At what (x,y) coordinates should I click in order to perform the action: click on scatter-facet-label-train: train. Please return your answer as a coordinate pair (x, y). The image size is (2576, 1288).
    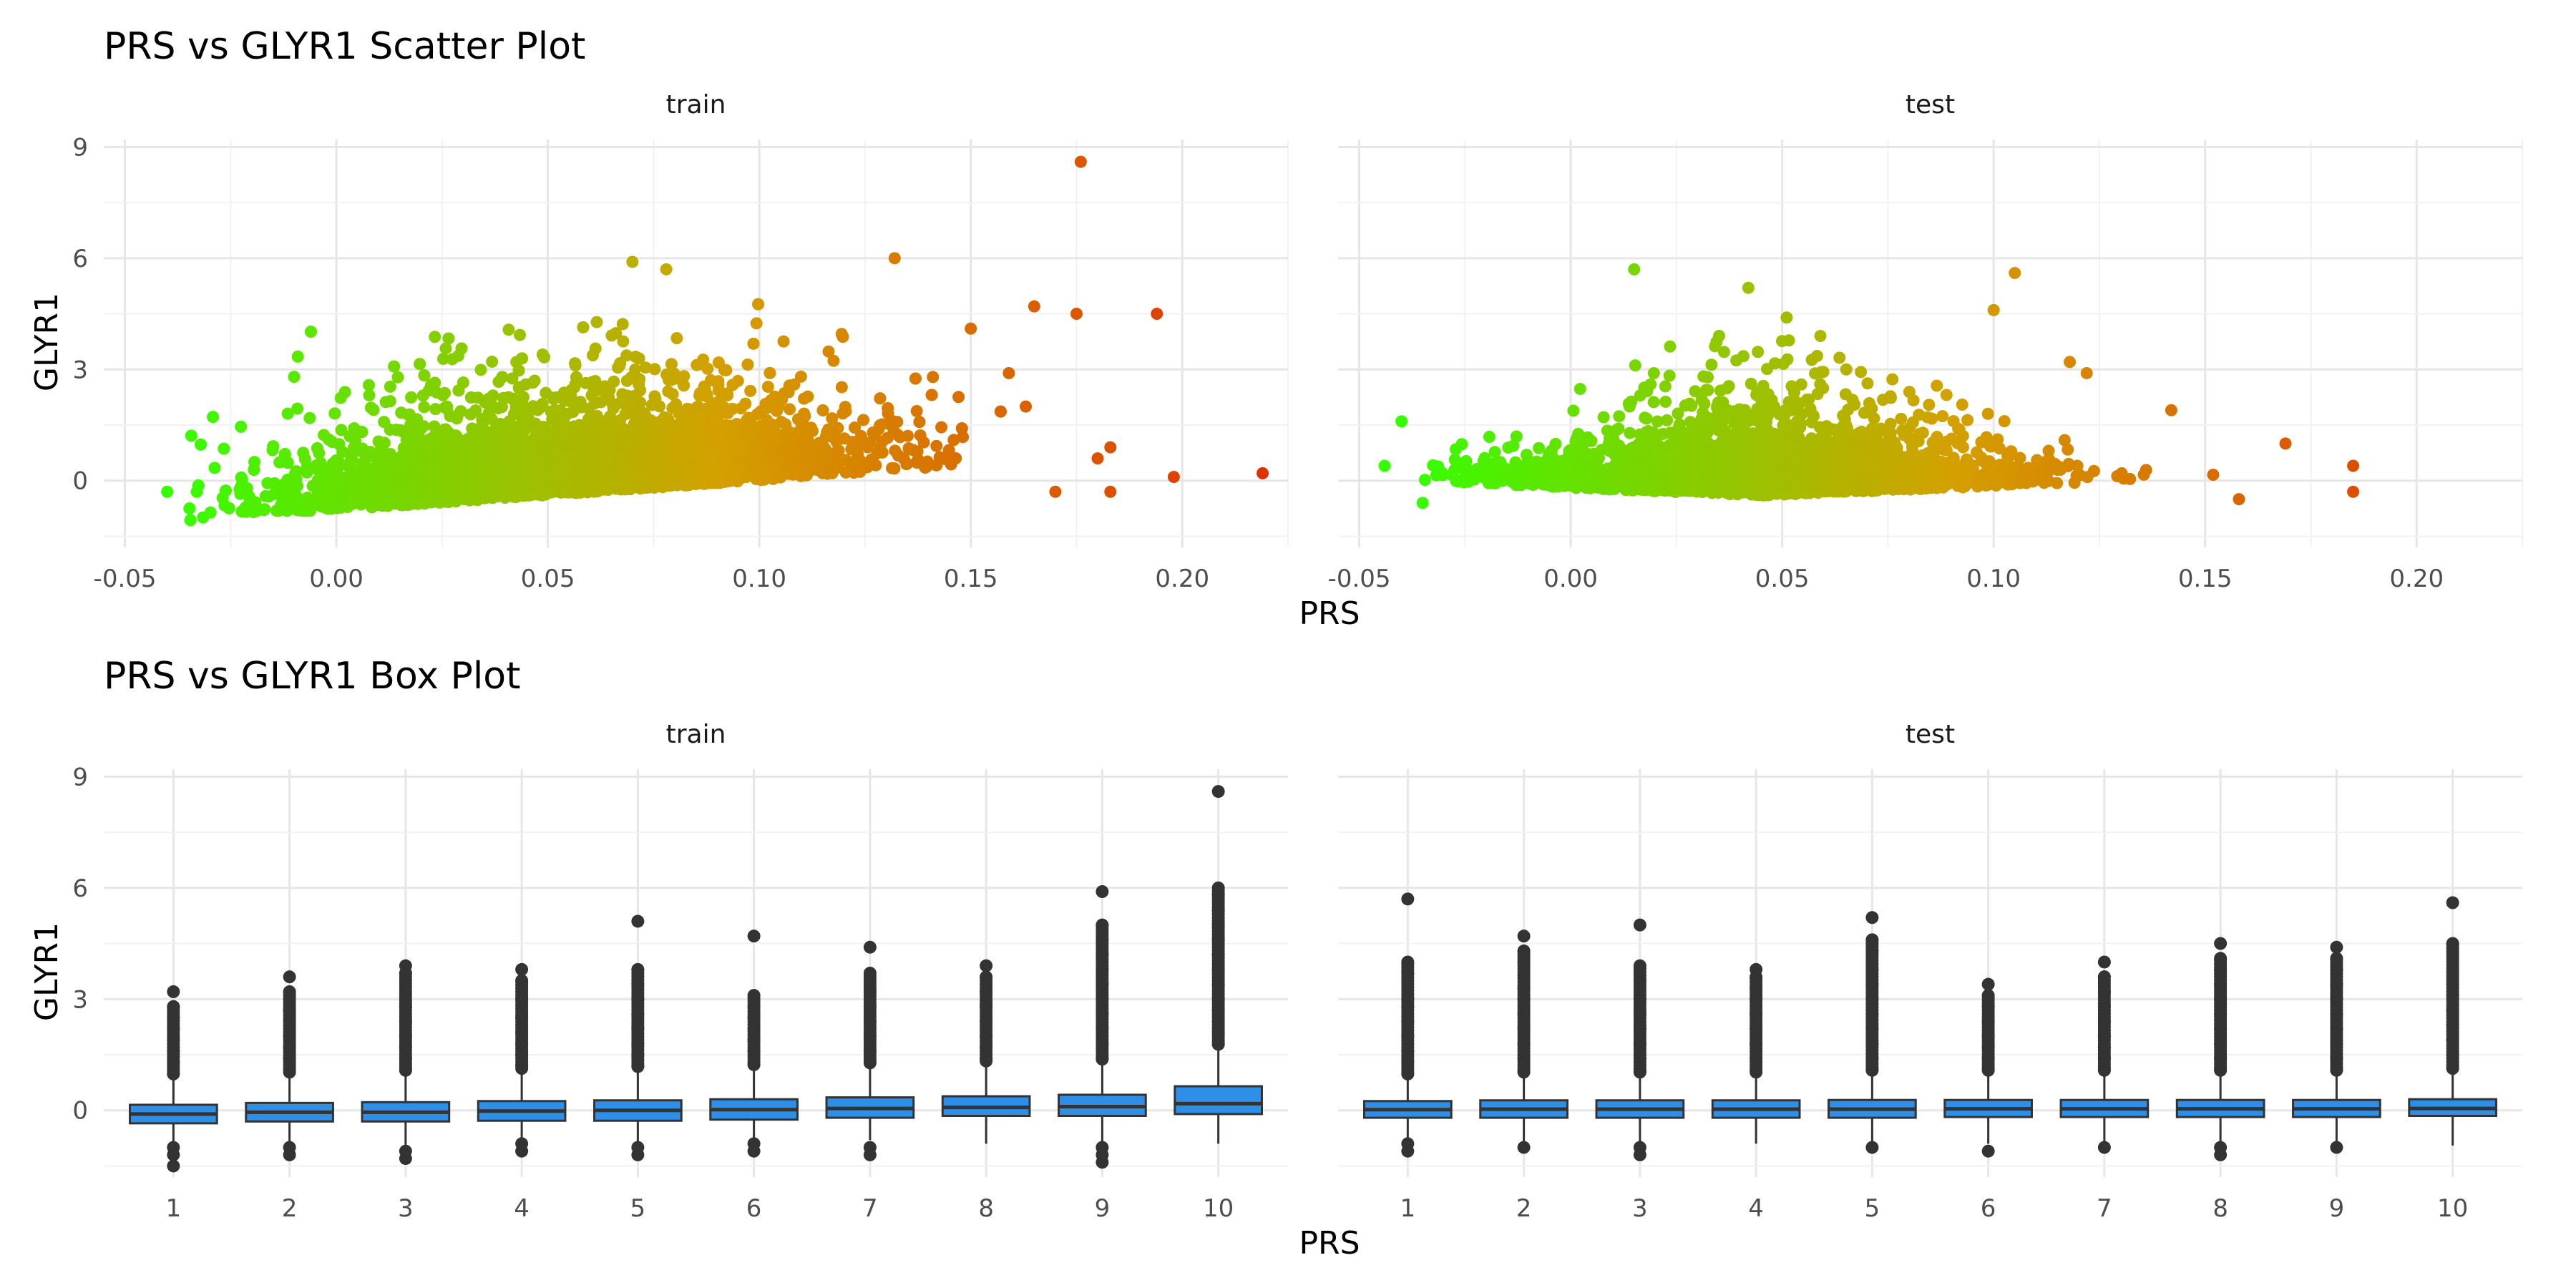
    Looking at the image, I should click on (696, 104).